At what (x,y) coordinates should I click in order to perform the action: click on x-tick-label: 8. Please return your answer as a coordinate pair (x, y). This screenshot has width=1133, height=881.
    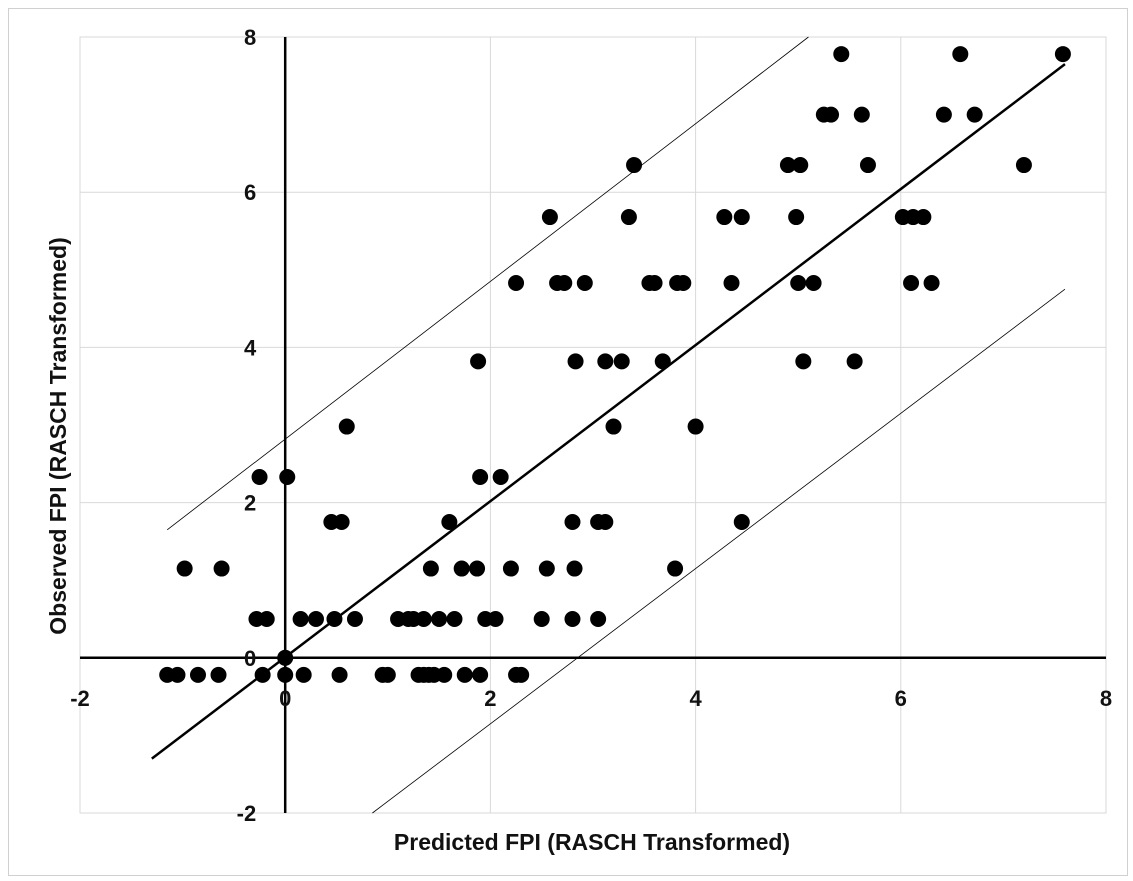
    Looking at the image, I should click on (1106, 698).